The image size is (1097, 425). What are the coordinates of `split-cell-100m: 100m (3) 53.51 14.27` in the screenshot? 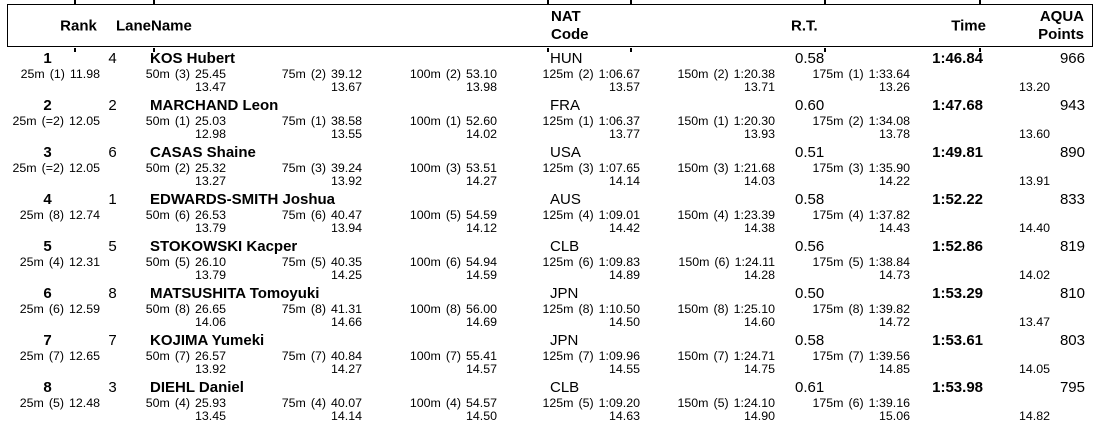 It's located at (453, 175).